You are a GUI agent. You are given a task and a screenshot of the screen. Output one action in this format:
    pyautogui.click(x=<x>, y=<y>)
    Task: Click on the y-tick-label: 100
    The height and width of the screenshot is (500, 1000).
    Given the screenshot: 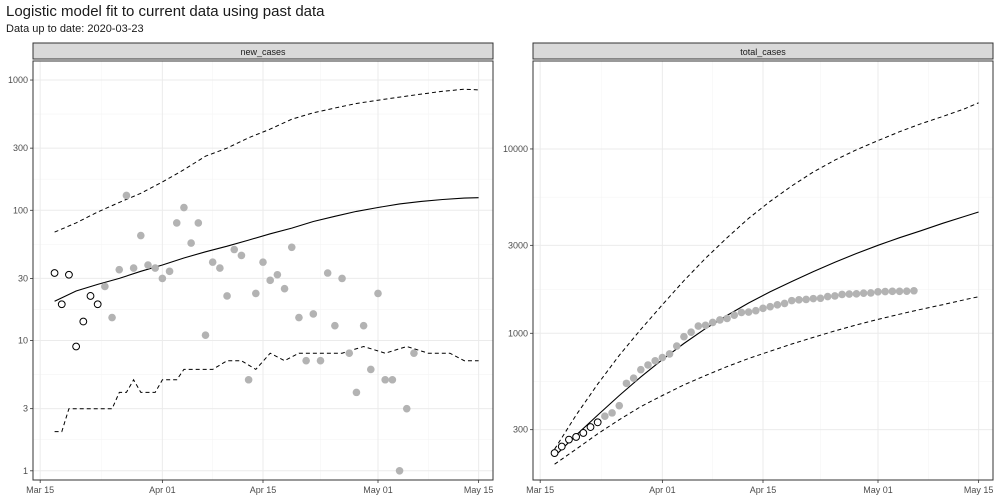 What is the action you would take?
    pyautogui.click(x=20, y=210)
    